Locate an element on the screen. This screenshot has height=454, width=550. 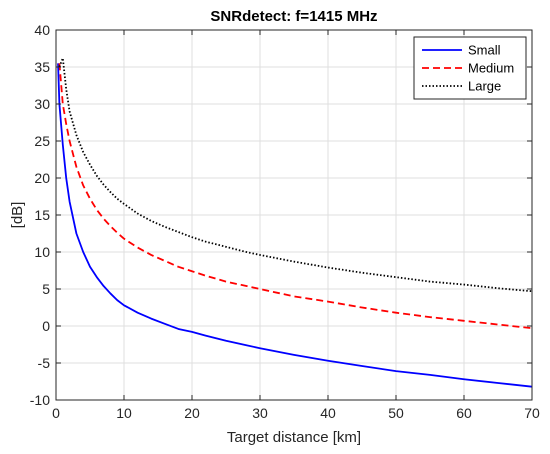
x-tick-label: 70 is located at coordinates (532, 413).